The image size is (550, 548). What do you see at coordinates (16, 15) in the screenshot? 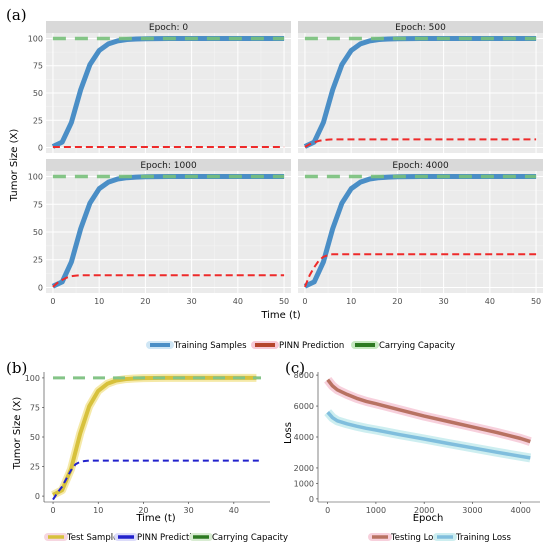
I see `panel-a-label: (a)` at bounding box center [16, 15].